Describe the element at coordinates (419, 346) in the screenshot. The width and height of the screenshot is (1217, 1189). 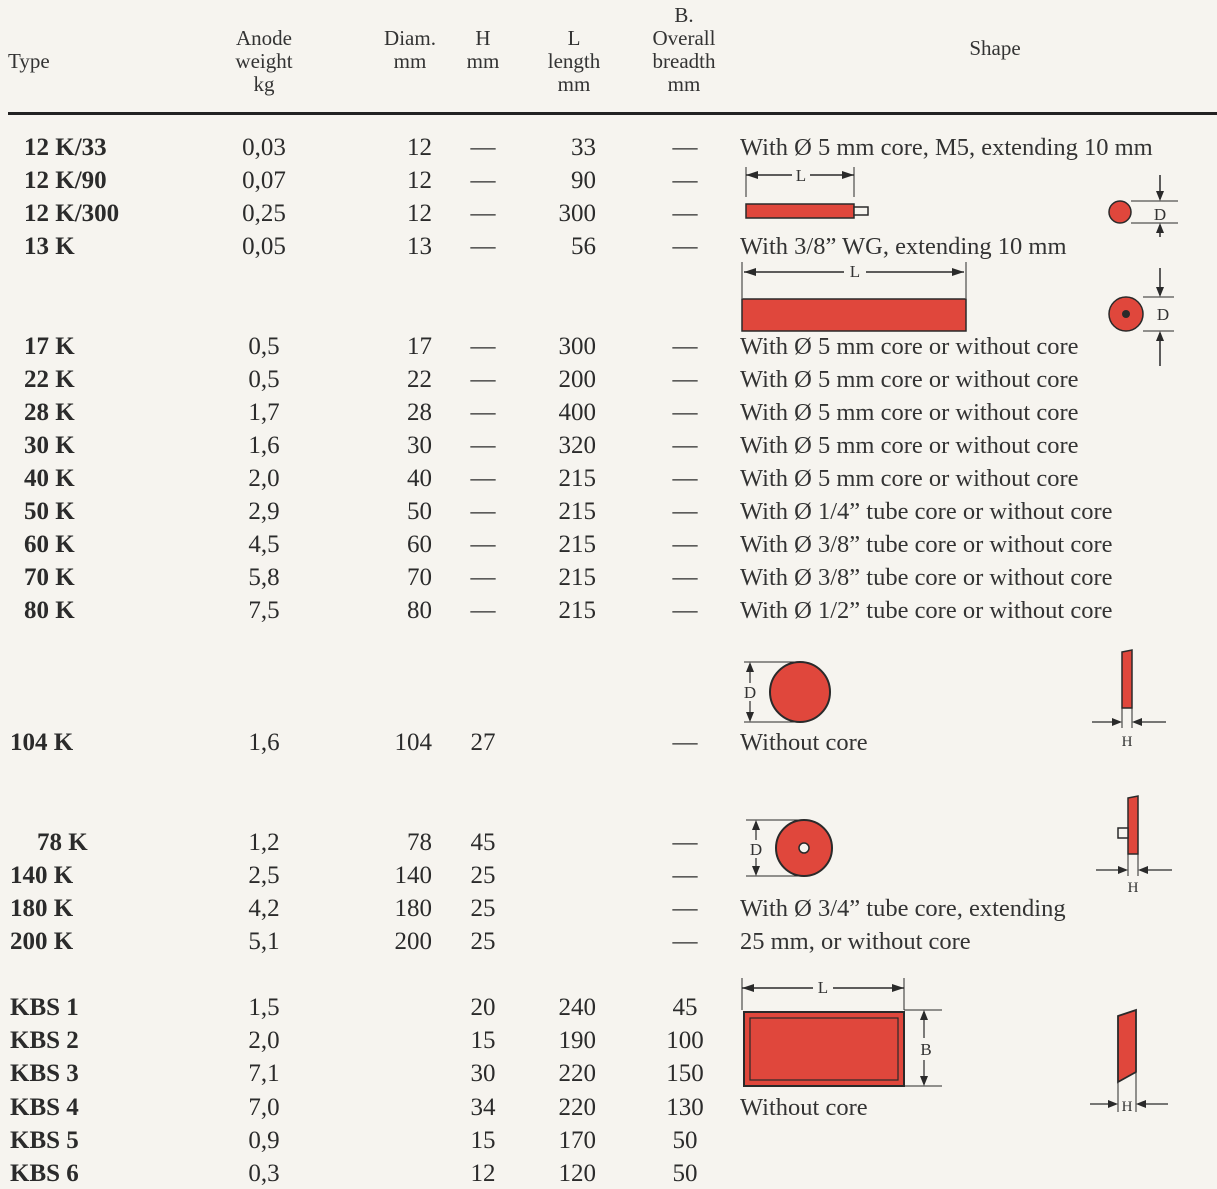
I see `cell-diam: 17` at that location.